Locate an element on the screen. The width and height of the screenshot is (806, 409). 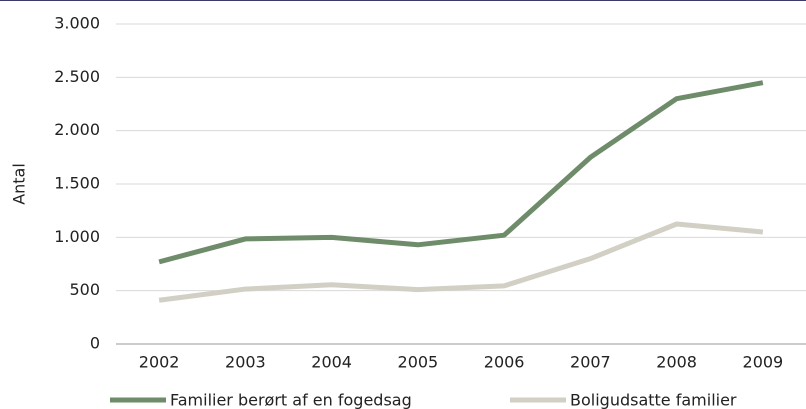
legend-label: Familier berørt af en fogedsag is located at coordinates (291, 400).